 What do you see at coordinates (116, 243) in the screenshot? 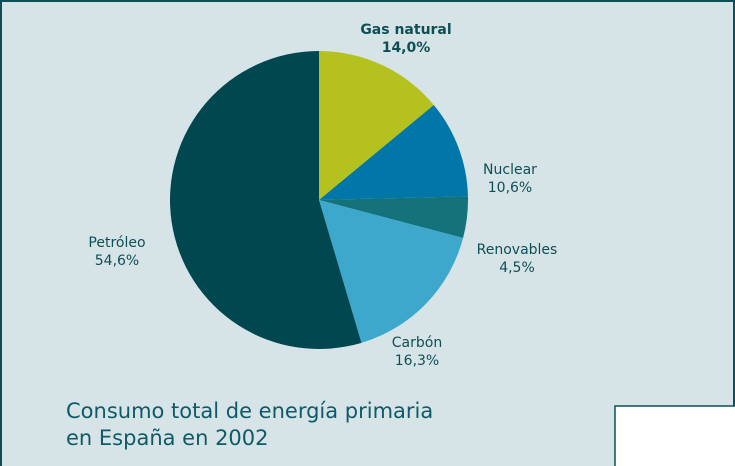
I see `slice-label: Petróleo` at bounding box center [116, 243].